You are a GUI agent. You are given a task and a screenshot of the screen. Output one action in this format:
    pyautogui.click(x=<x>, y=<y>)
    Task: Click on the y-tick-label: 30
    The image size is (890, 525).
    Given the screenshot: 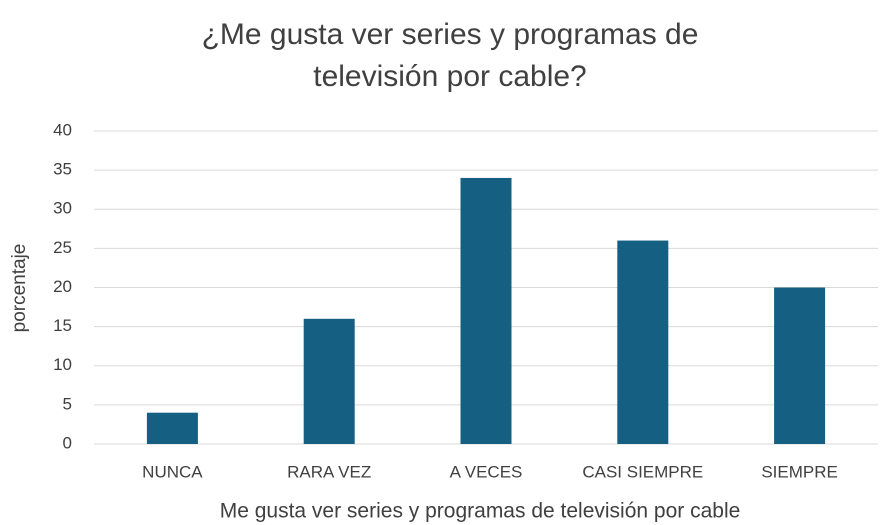 What is the action you would take?
    pyautogui.click(x=62, y=208)
    